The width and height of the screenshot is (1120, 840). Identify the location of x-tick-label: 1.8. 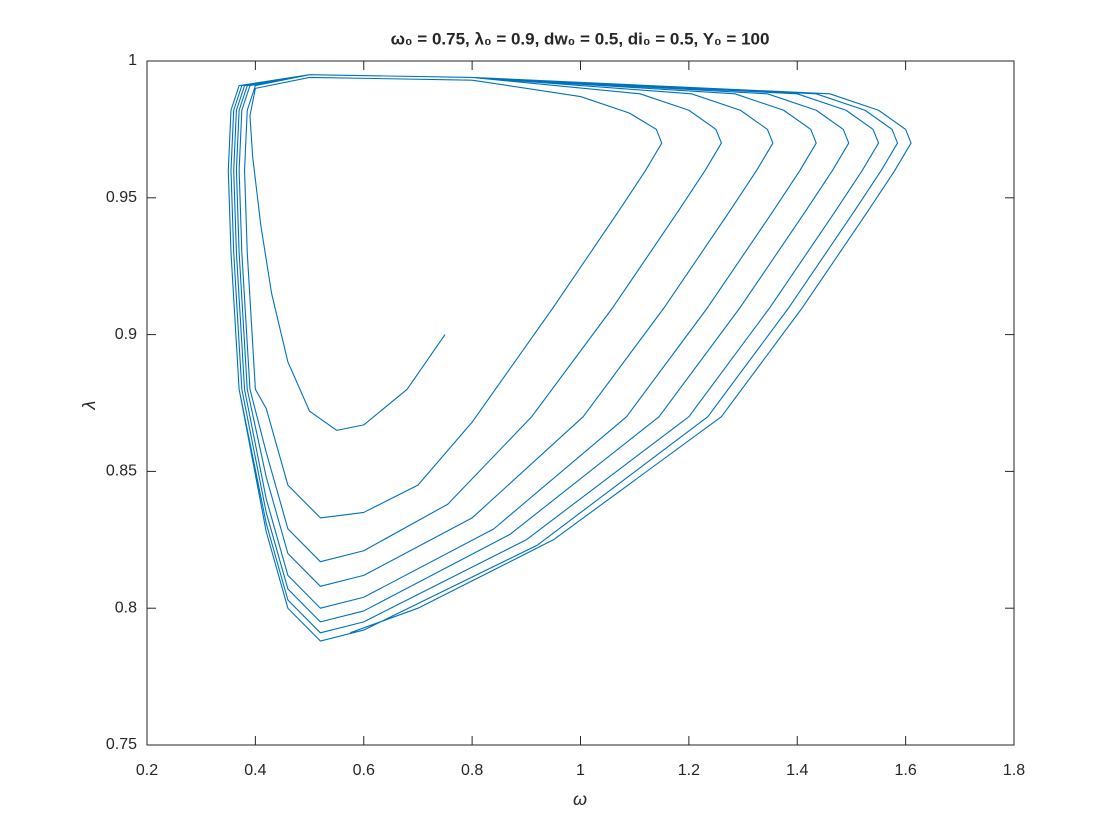
(1014, 770).